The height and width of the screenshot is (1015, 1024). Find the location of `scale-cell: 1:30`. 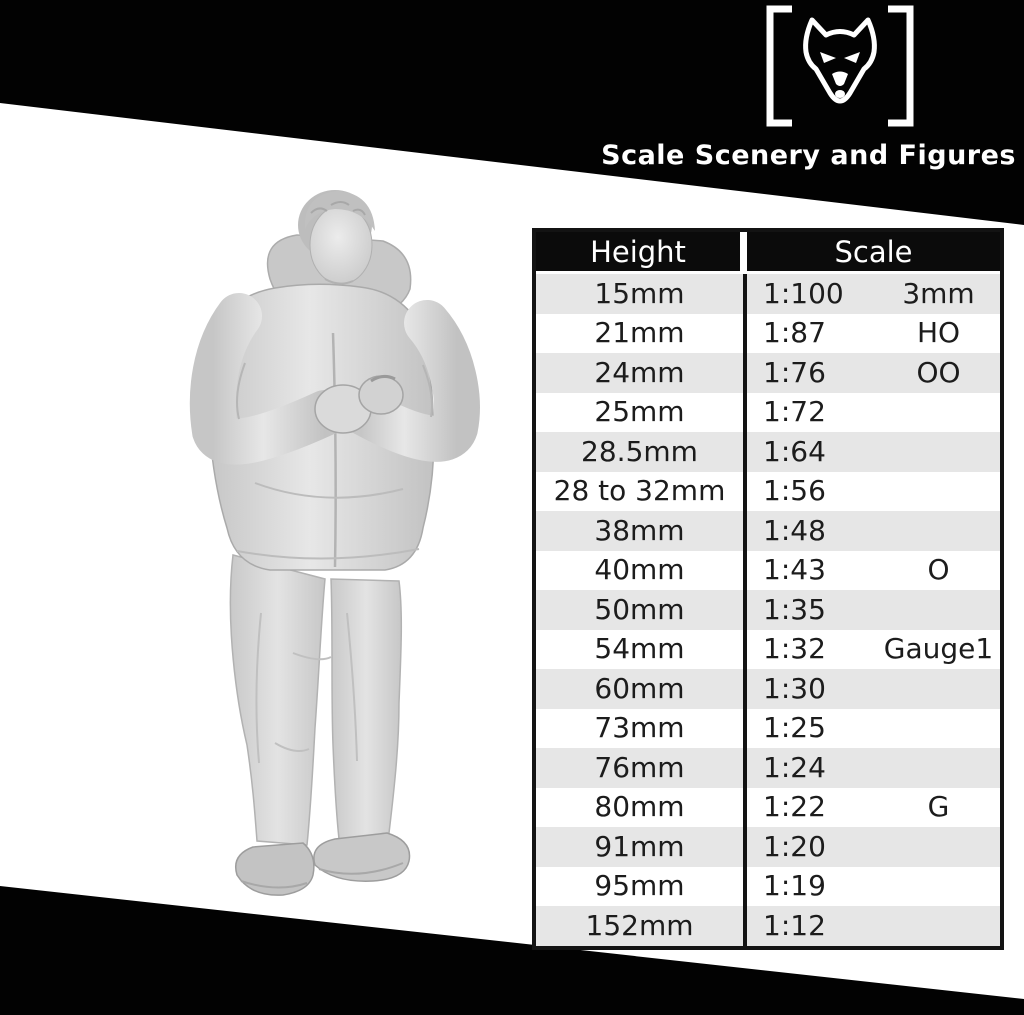

scale-cell: 1:30 is located at coordinates (873, 689).